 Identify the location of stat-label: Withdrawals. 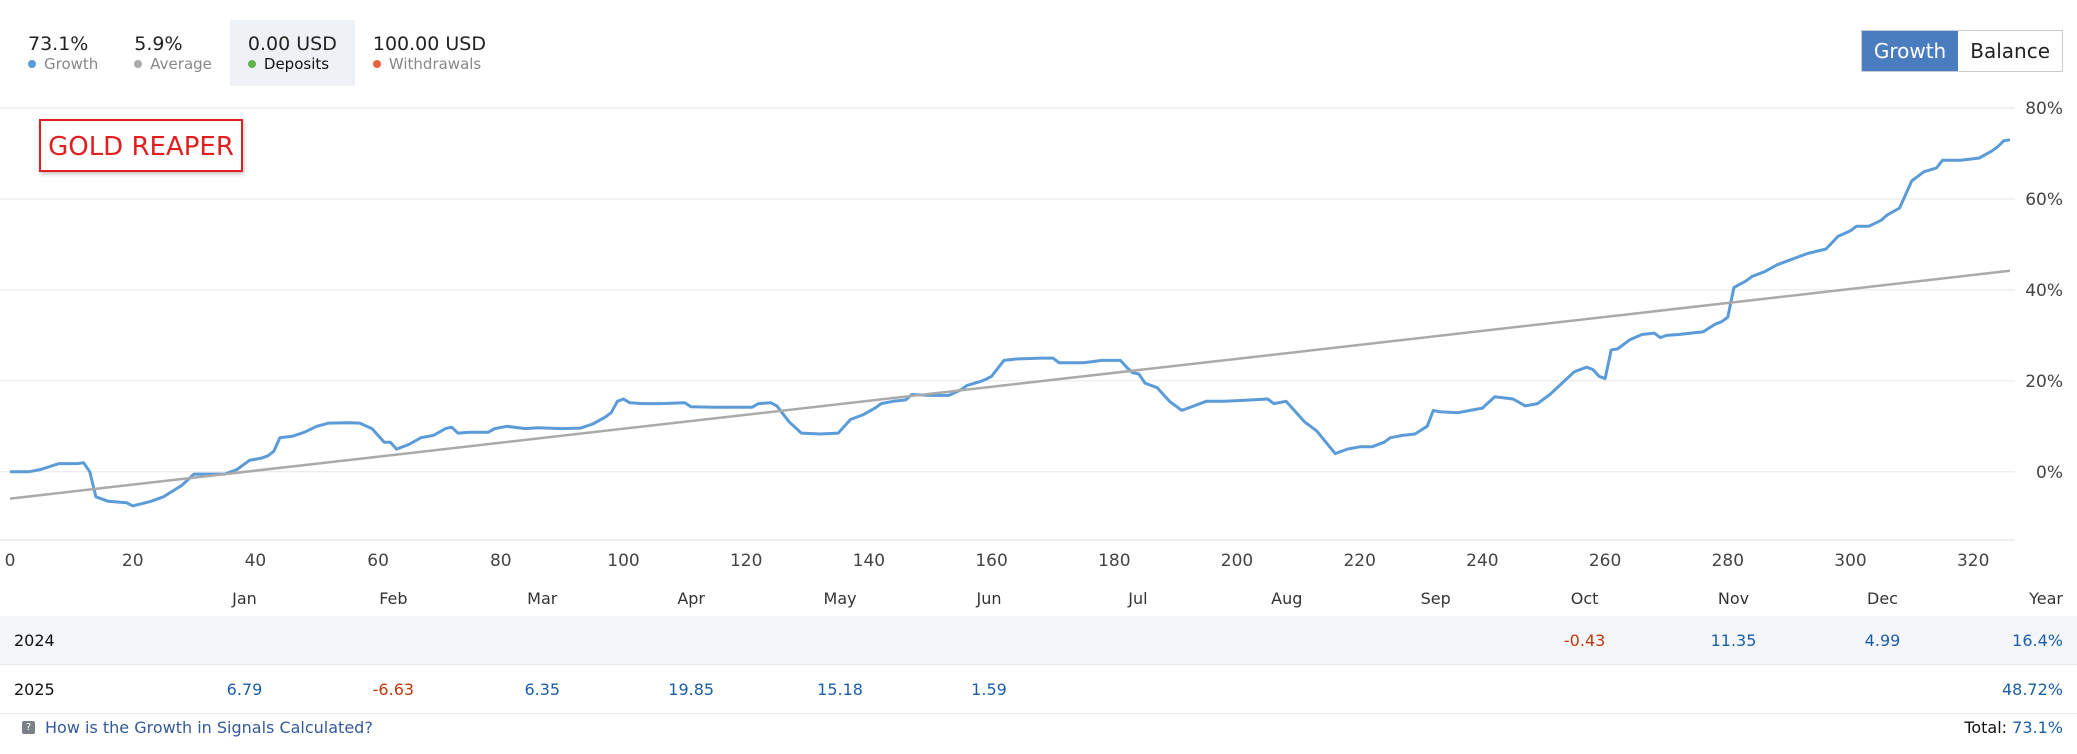
(435, 64).